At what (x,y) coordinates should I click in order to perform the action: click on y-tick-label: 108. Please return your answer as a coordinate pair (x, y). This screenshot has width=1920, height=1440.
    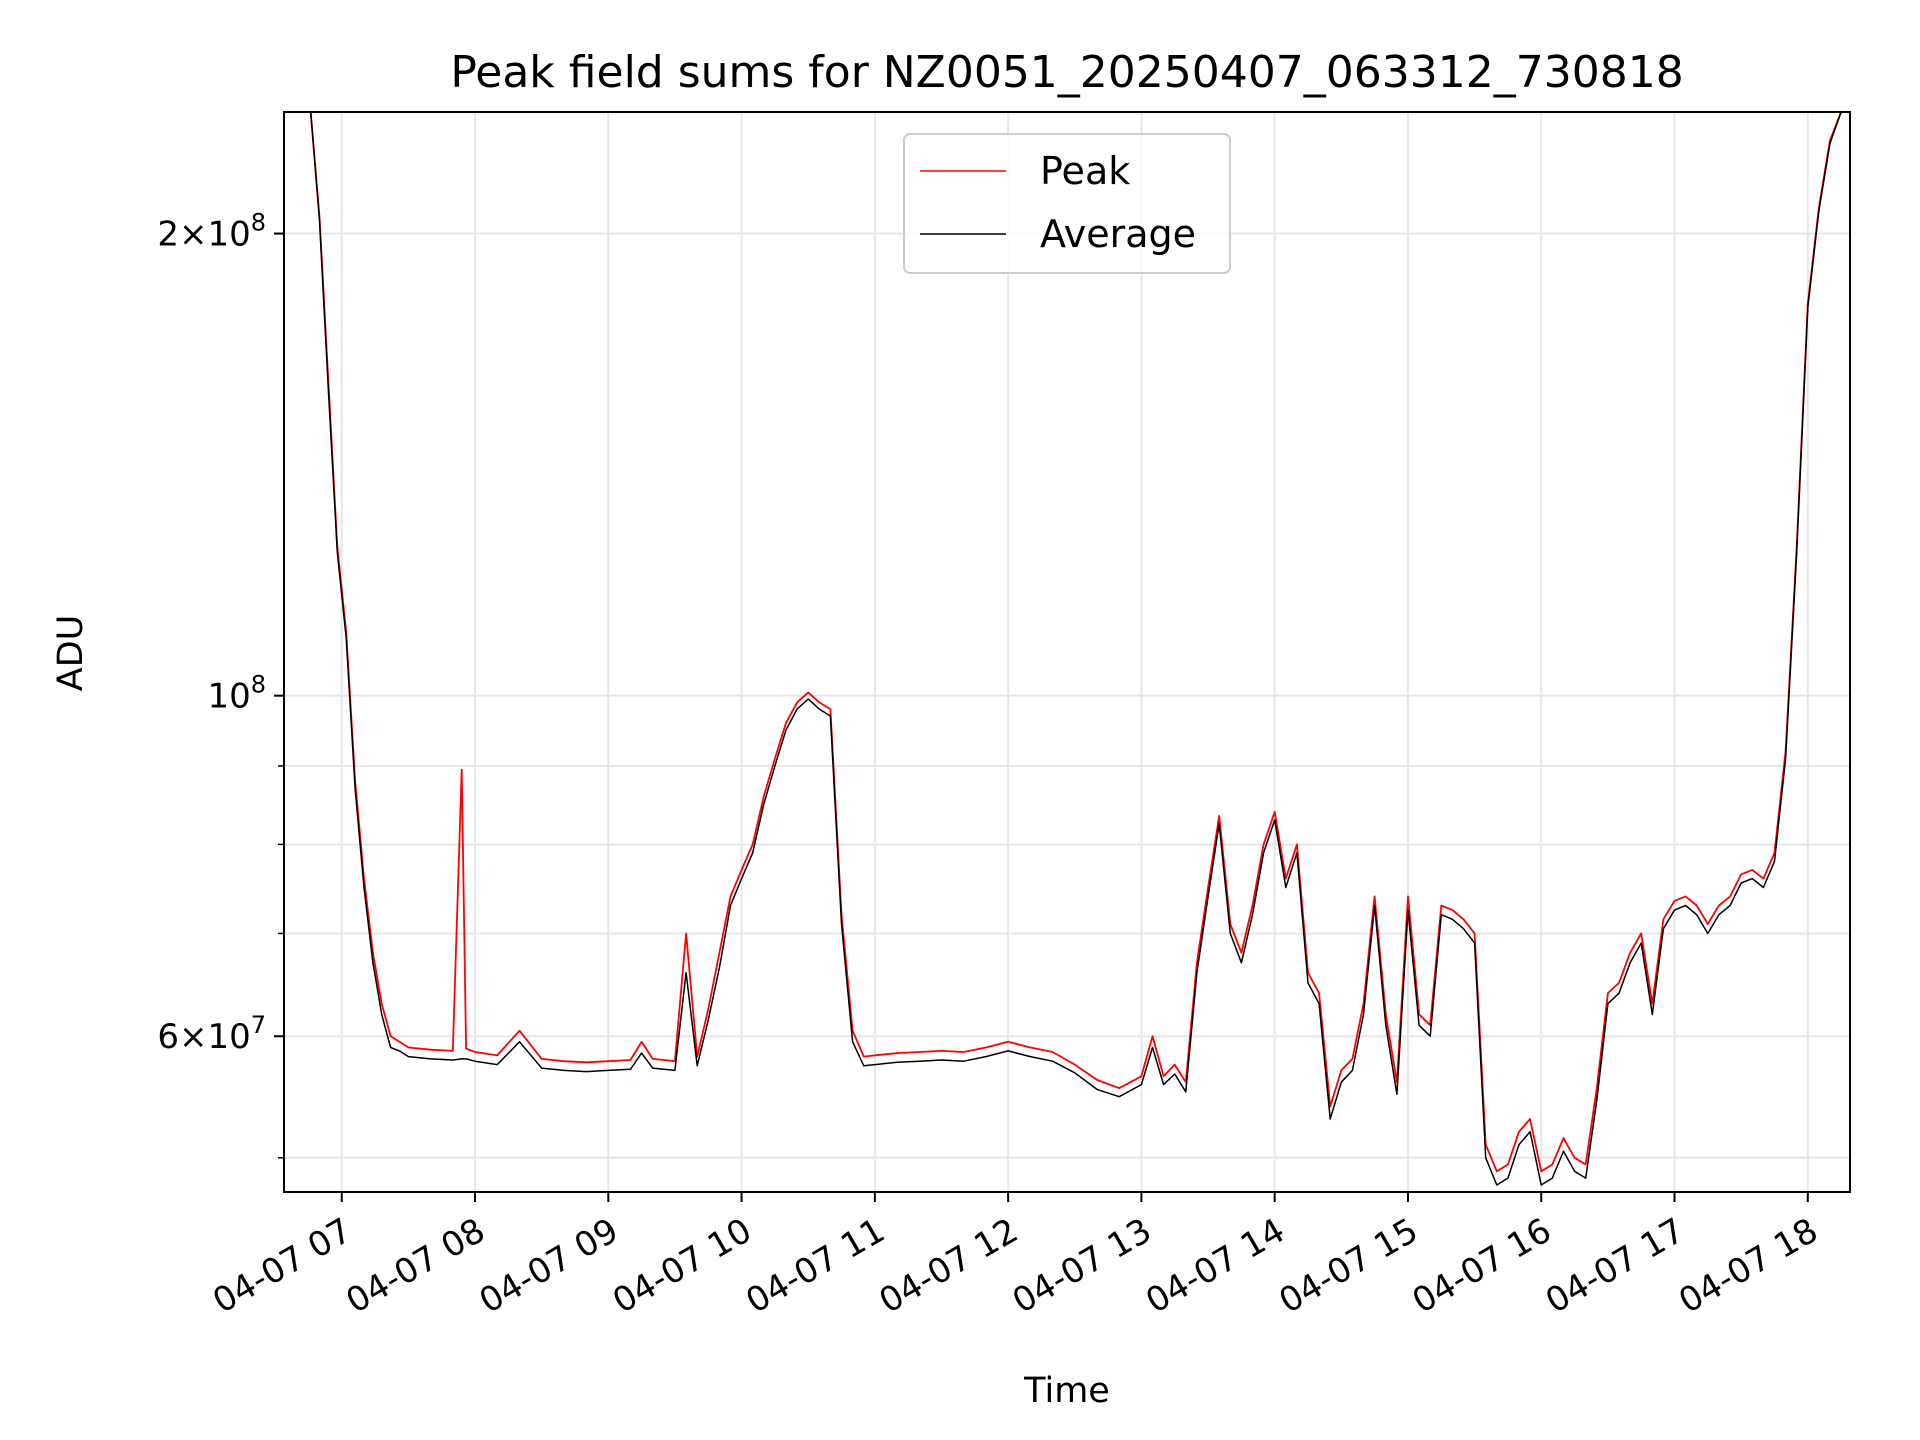
    Looking at the image, I should click on (236, 694).